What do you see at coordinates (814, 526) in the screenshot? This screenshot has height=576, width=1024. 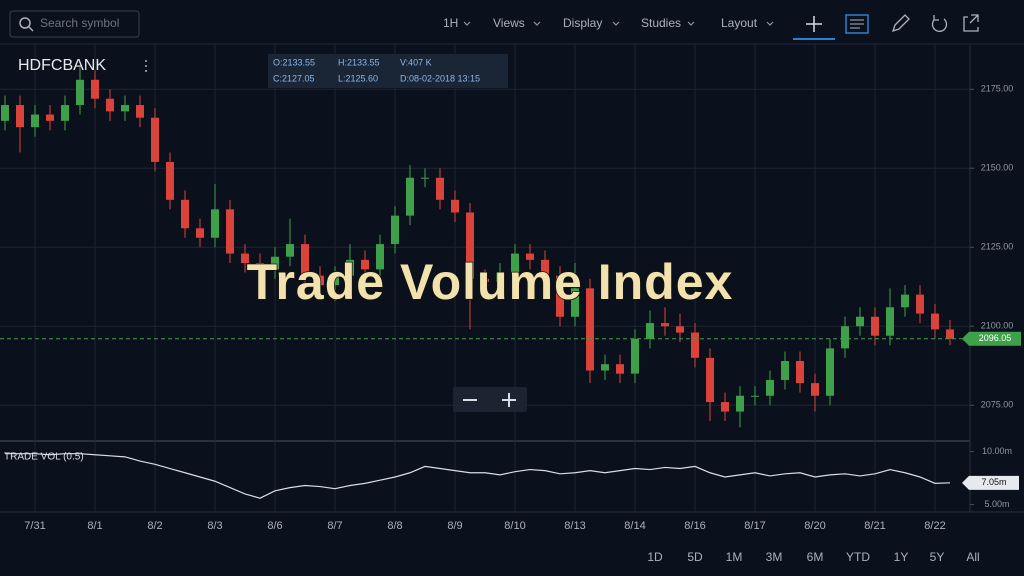 I see `x-tick-label: 8/20` at bounding box center [814, 526].